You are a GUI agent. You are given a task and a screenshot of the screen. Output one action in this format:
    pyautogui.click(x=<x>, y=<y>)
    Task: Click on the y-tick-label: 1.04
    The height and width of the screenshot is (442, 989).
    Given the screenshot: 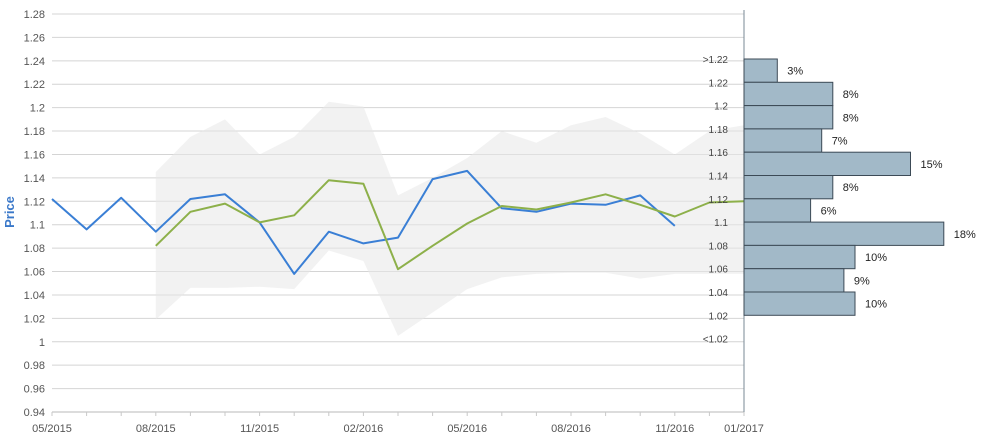 What is the action you would take?
    pyautogui.click(x=34, y=296)
    